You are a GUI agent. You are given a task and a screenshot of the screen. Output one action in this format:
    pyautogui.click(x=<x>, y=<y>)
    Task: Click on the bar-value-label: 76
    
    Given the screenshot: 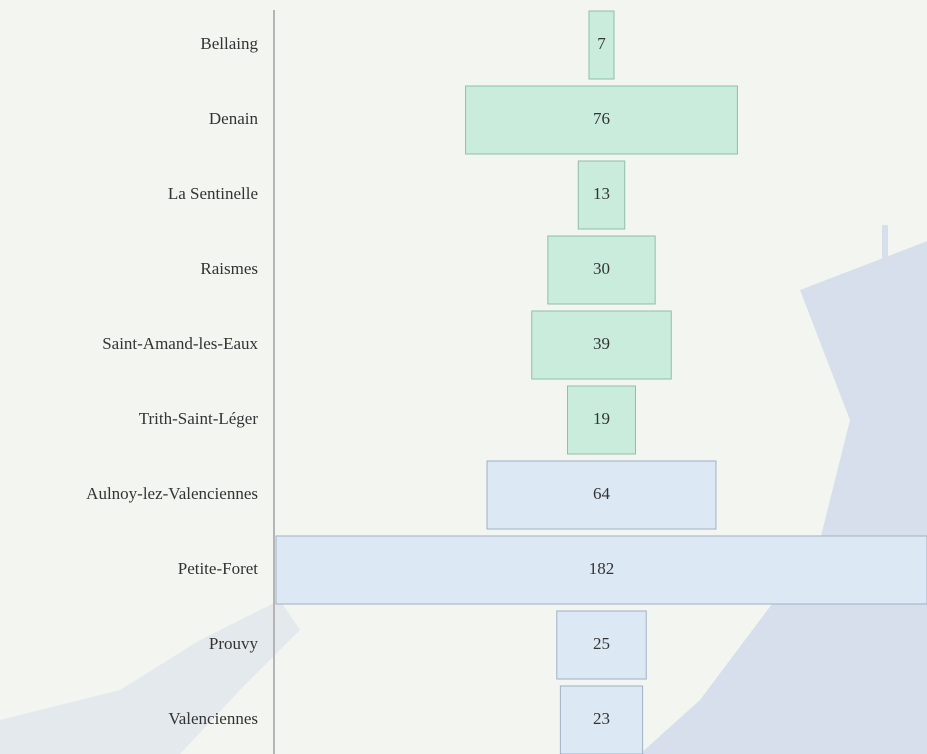 What is the action you would take?
    pyautogui.click(x=601, y=118)
    